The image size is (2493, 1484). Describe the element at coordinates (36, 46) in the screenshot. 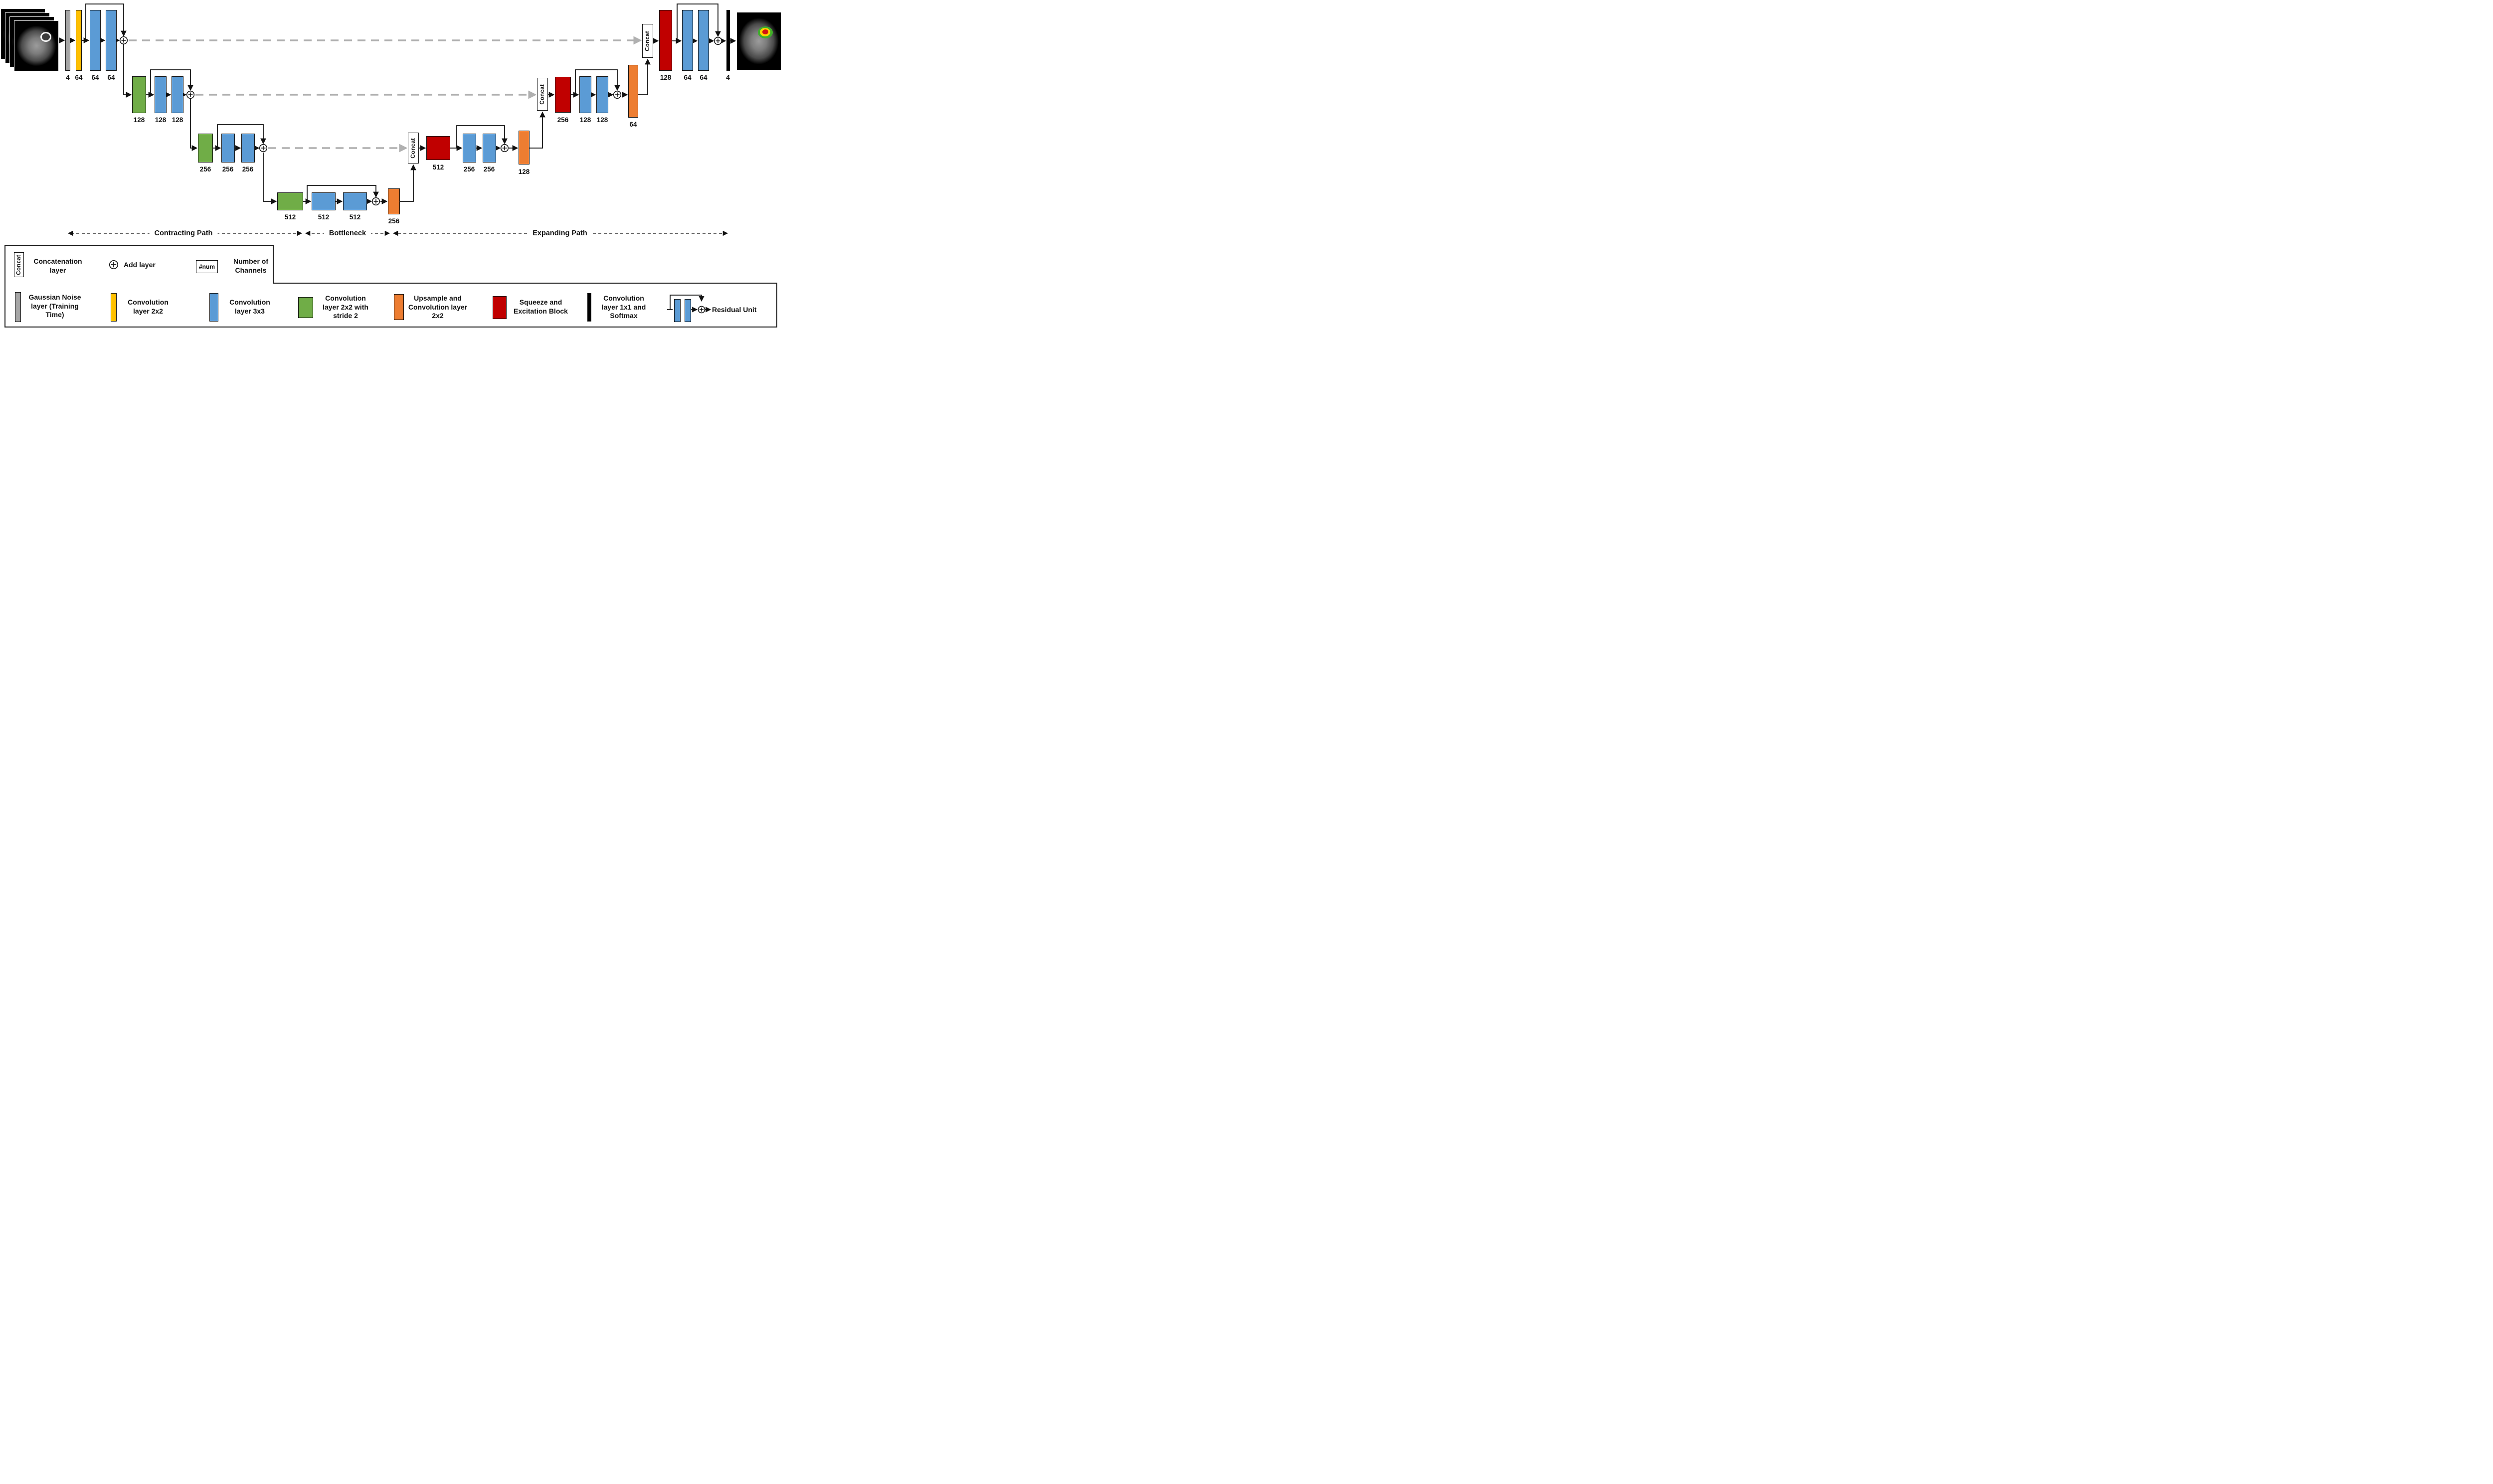

I see `input-mri-slice` at that location.